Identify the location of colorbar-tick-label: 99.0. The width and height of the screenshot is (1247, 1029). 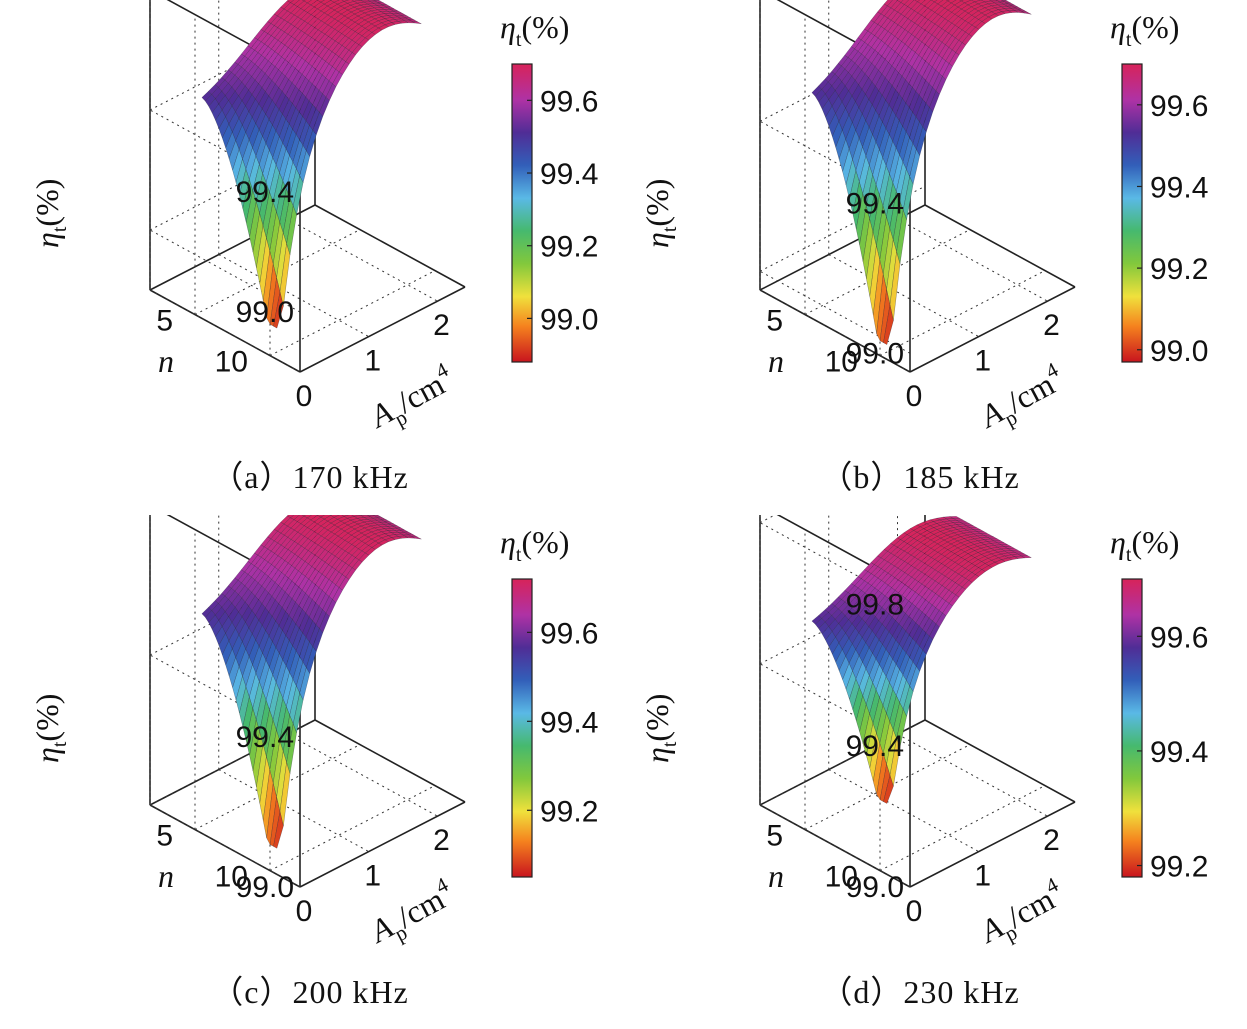
(569, 319).